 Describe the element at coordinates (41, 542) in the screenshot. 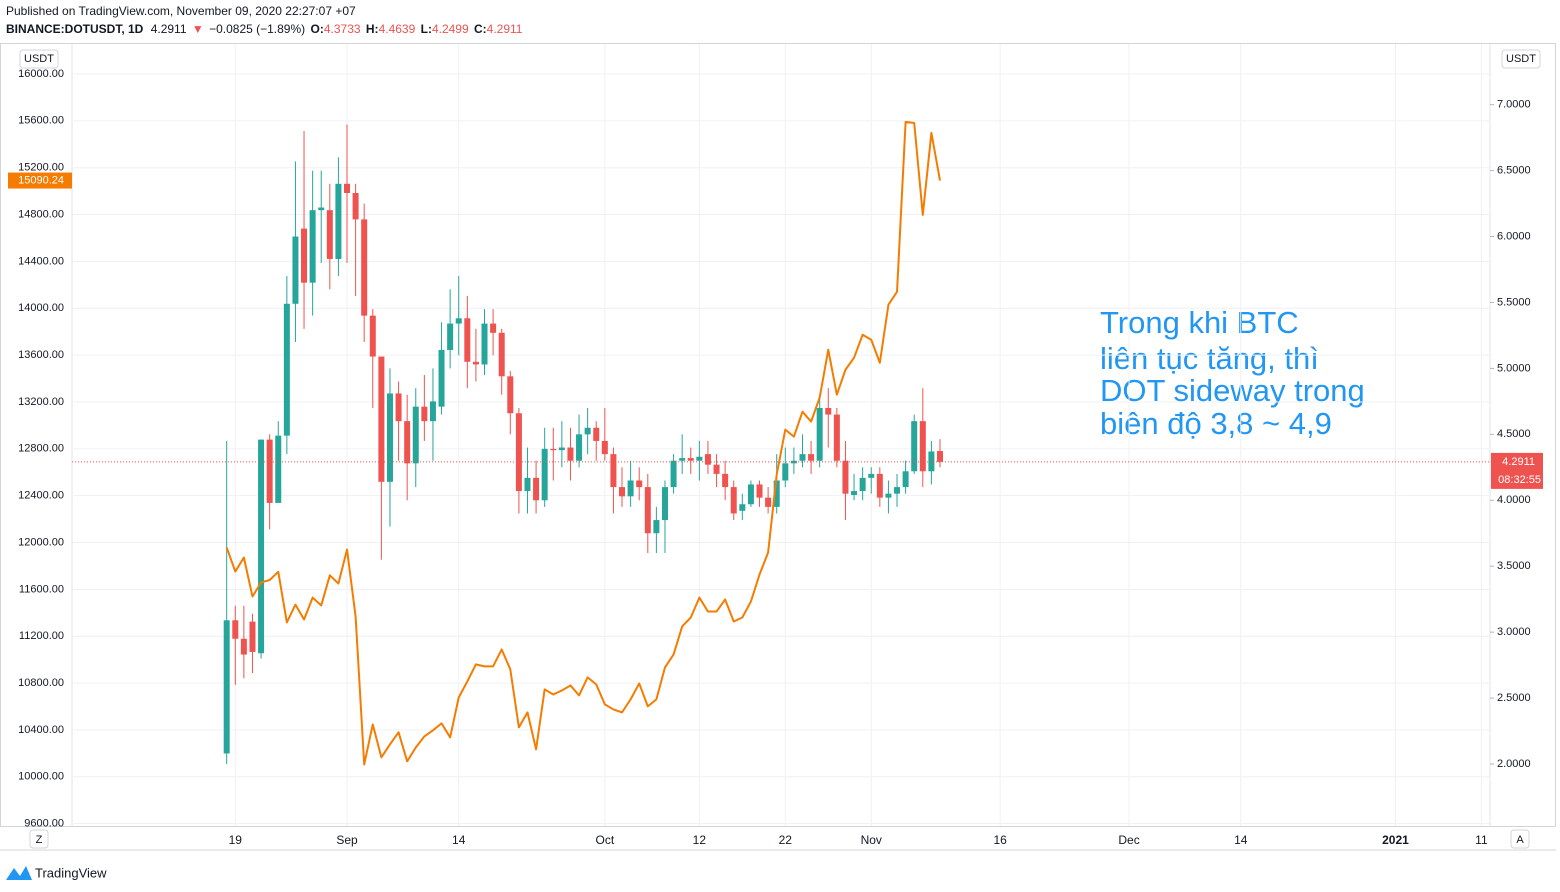

I see `y-tick-label: 12000.00` at that location.